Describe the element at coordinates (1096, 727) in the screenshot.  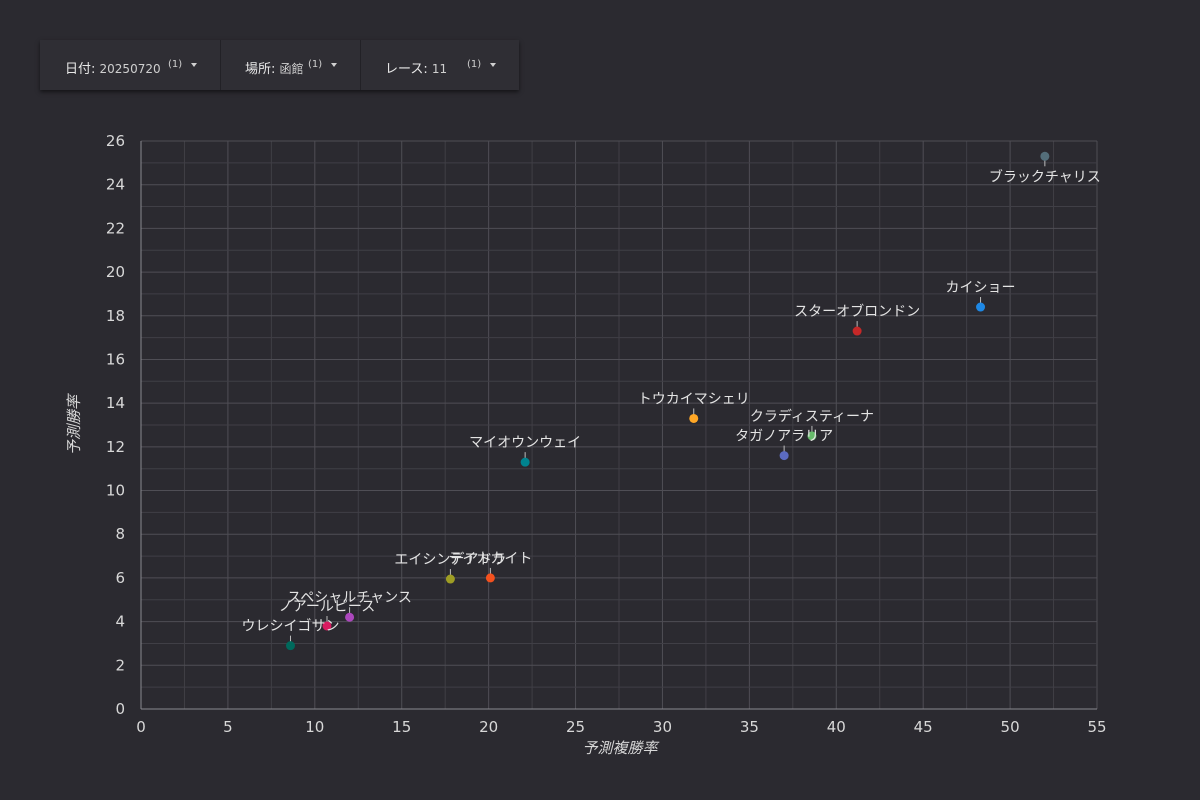
I see `x-tick-label: 55` at that location.